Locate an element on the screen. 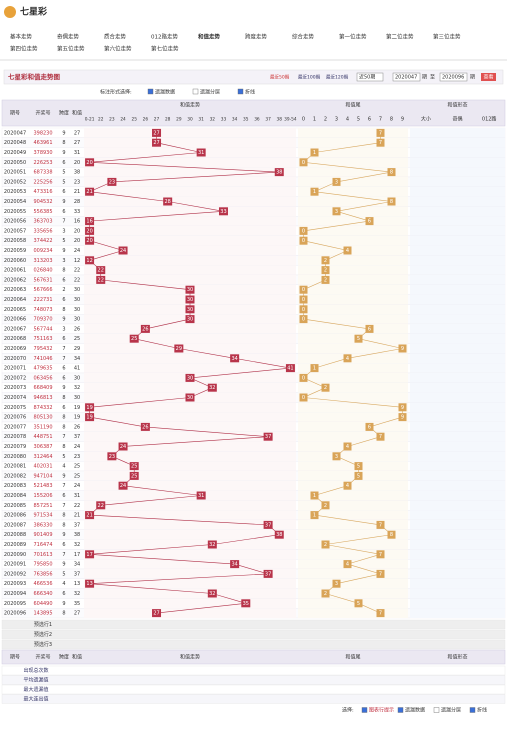 The width and height of the screenshot is (507, 743). nav-link: 第六位走势 is located at coordinates (118, 49).